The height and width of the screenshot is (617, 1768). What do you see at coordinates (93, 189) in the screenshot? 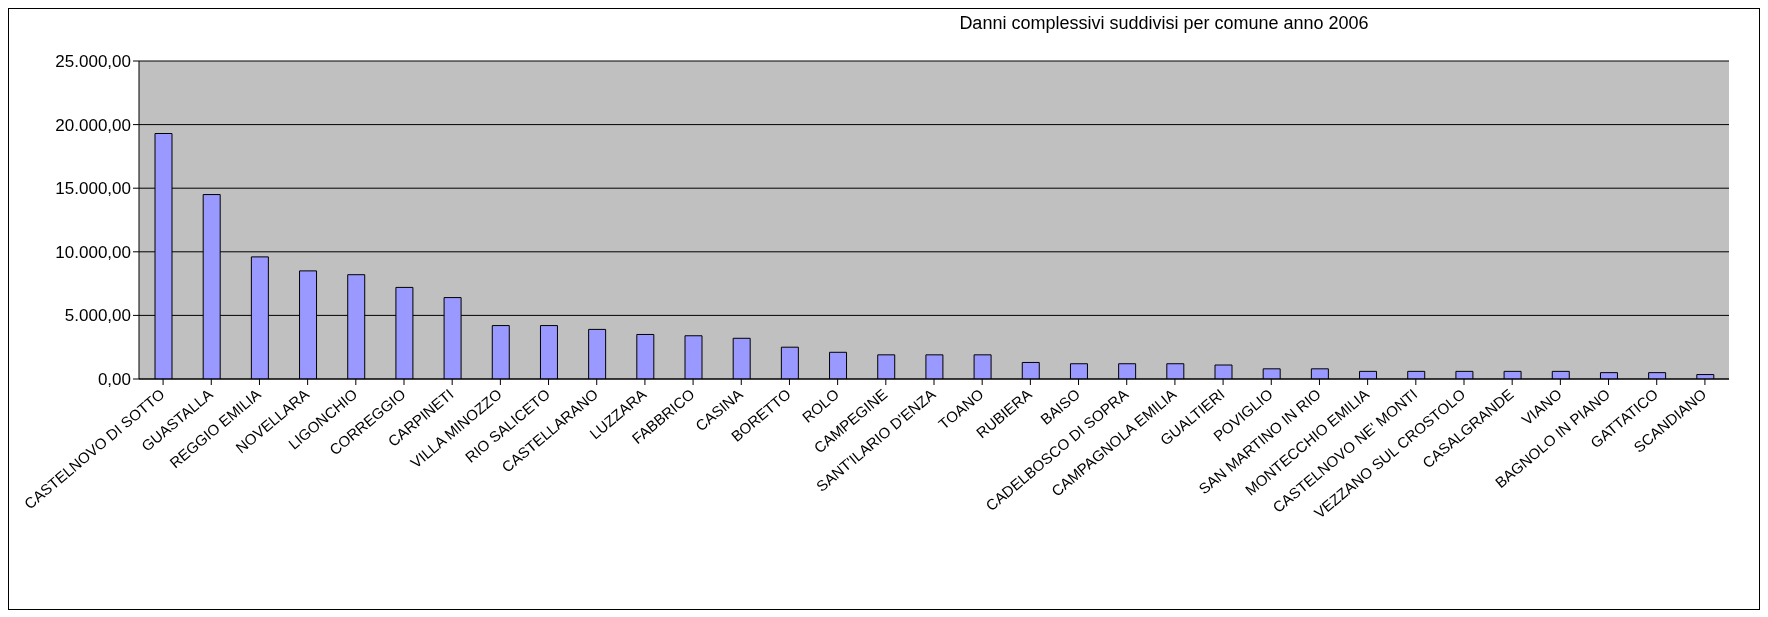
I see `y-tick-label: 15.000,00` at bounding box center [93, 189].